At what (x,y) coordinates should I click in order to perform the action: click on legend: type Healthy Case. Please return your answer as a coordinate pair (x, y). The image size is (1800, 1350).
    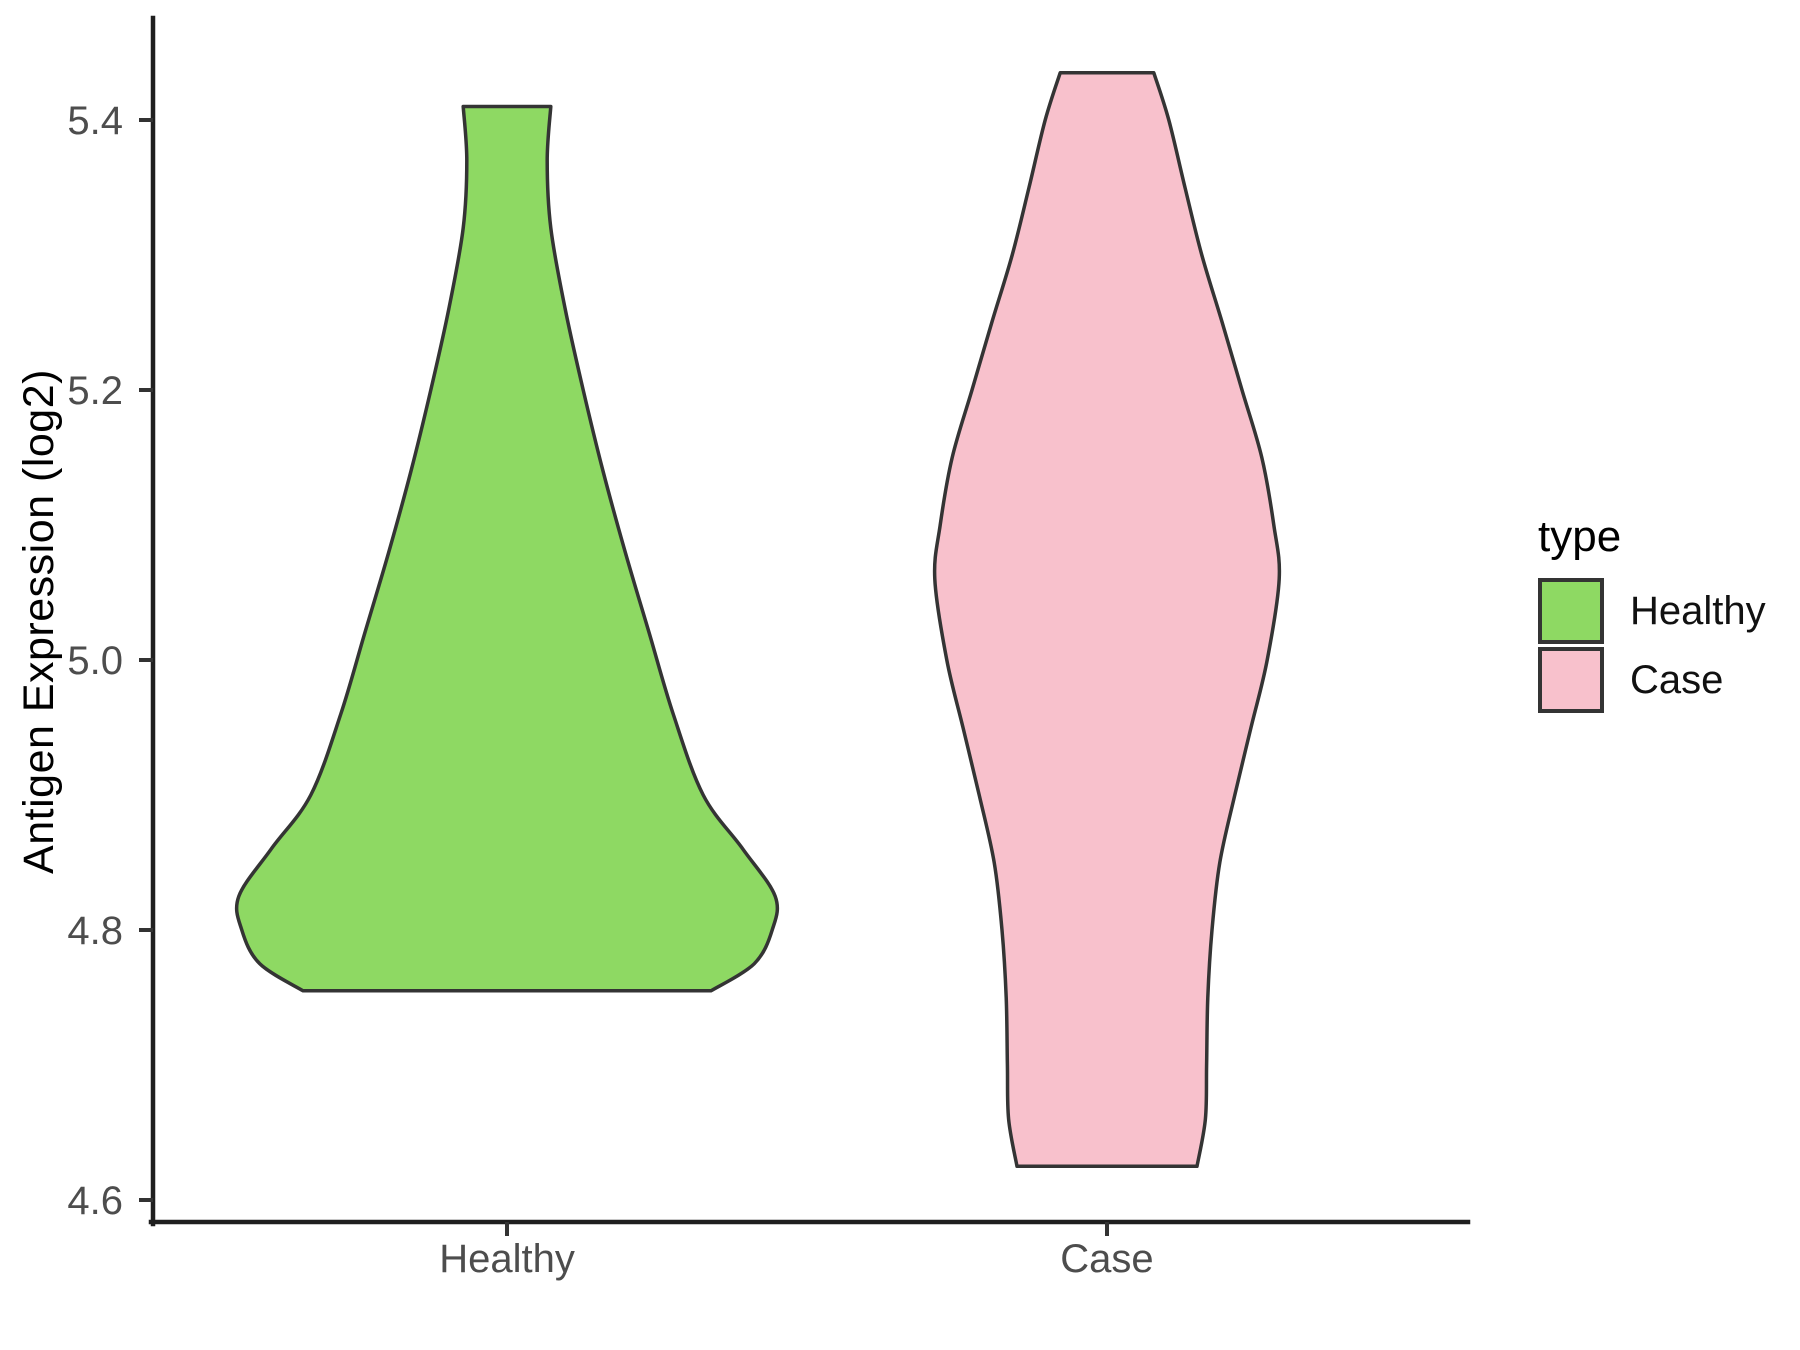
    Looking at the image, I should click on (1652, 614).